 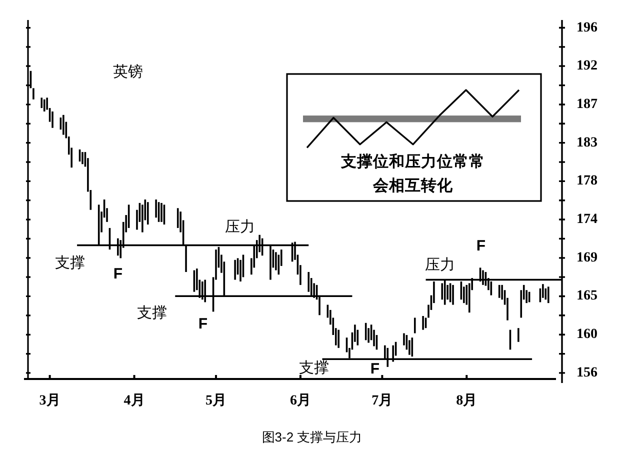 What do you see at coordinates (587, 258) in the screenshot?
I see `y-tick-label: 169` at bounding box center [587, 258].